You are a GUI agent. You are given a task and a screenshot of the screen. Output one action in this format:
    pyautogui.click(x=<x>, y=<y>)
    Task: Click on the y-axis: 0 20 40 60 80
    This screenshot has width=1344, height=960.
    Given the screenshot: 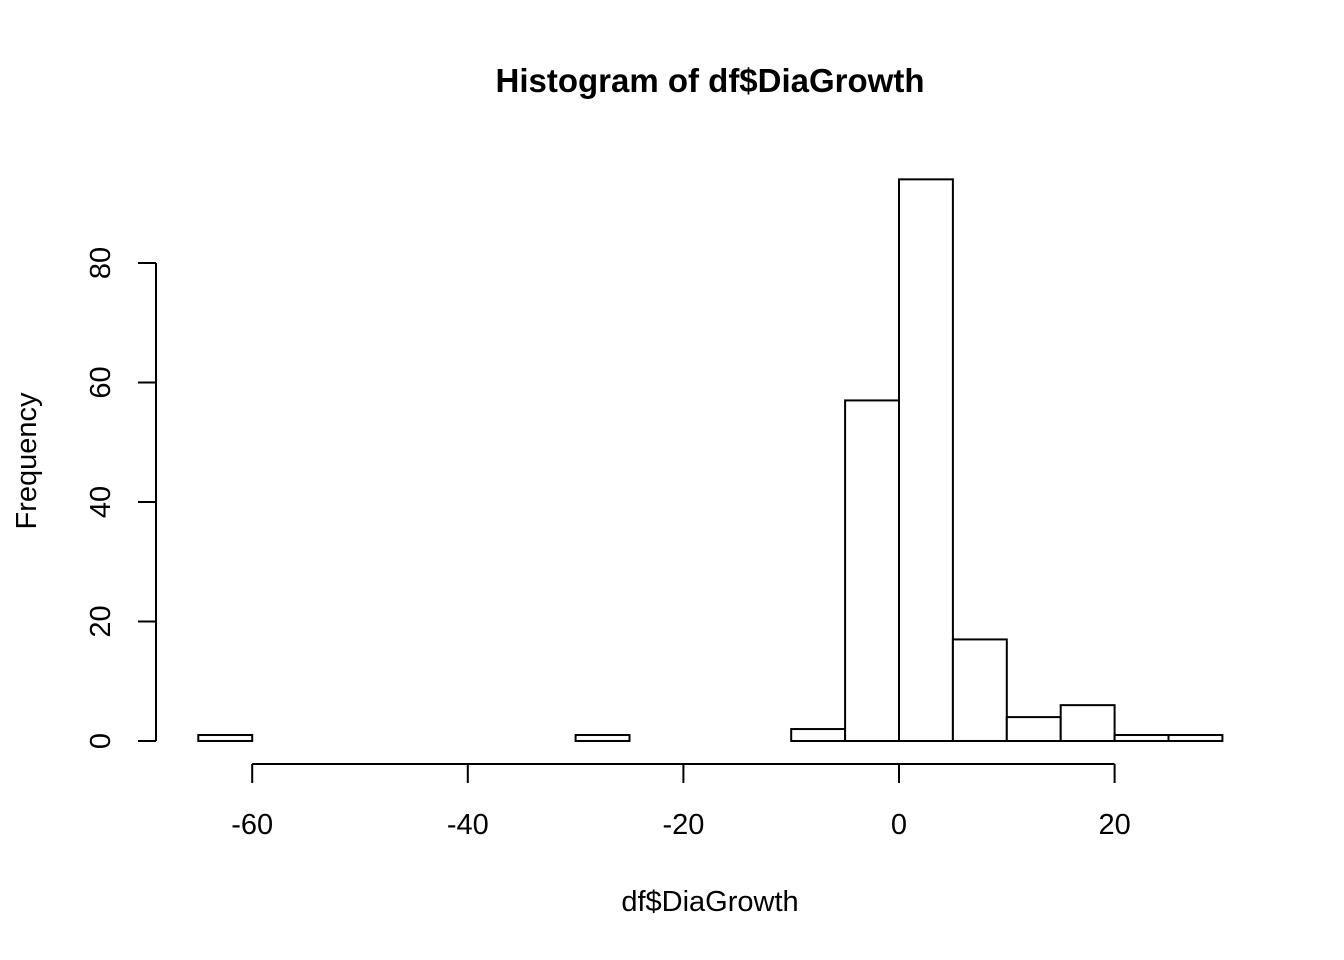 What is the action you would take?
    pyautogui.click(x=121, y=498)
    